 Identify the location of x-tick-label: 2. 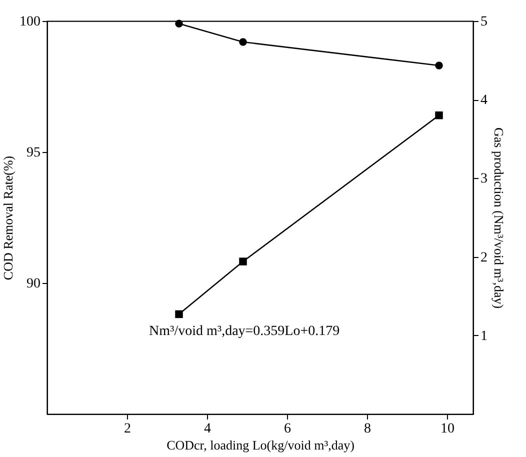
(127, 429).